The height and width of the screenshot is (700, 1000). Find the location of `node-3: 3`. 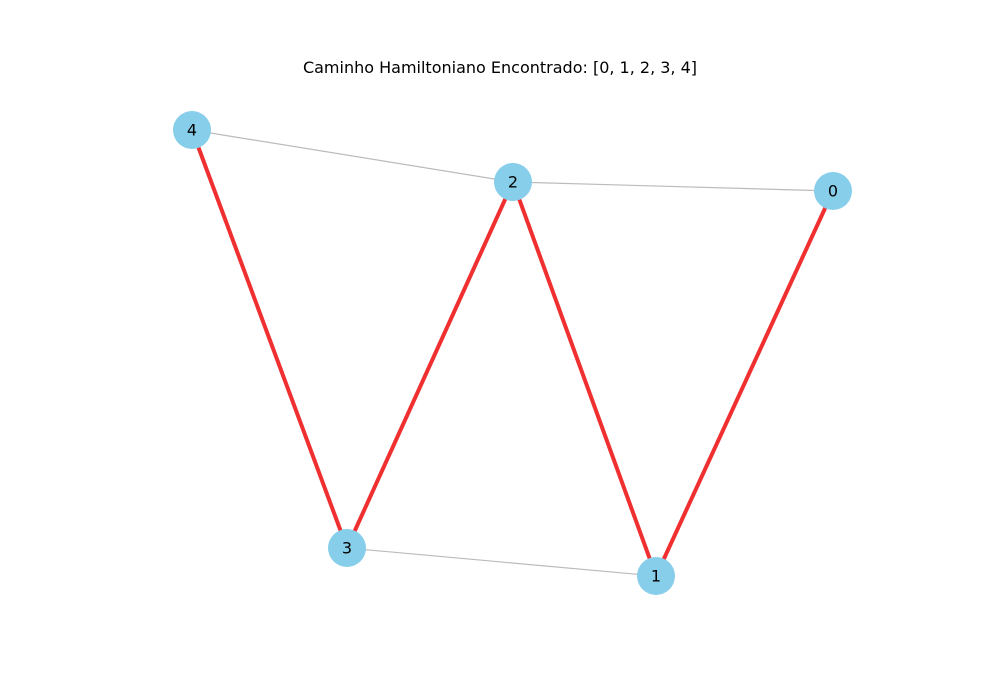

node-3: 3 is located at coordinates (347, 548).